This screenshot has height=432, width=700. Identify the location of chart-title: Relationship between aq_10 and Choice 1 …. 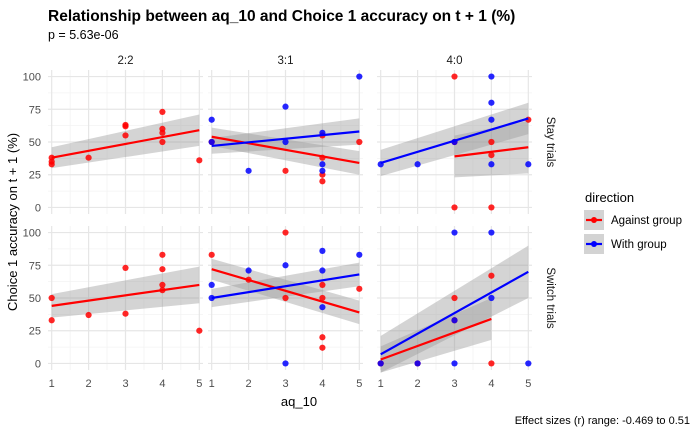
(281, 16).